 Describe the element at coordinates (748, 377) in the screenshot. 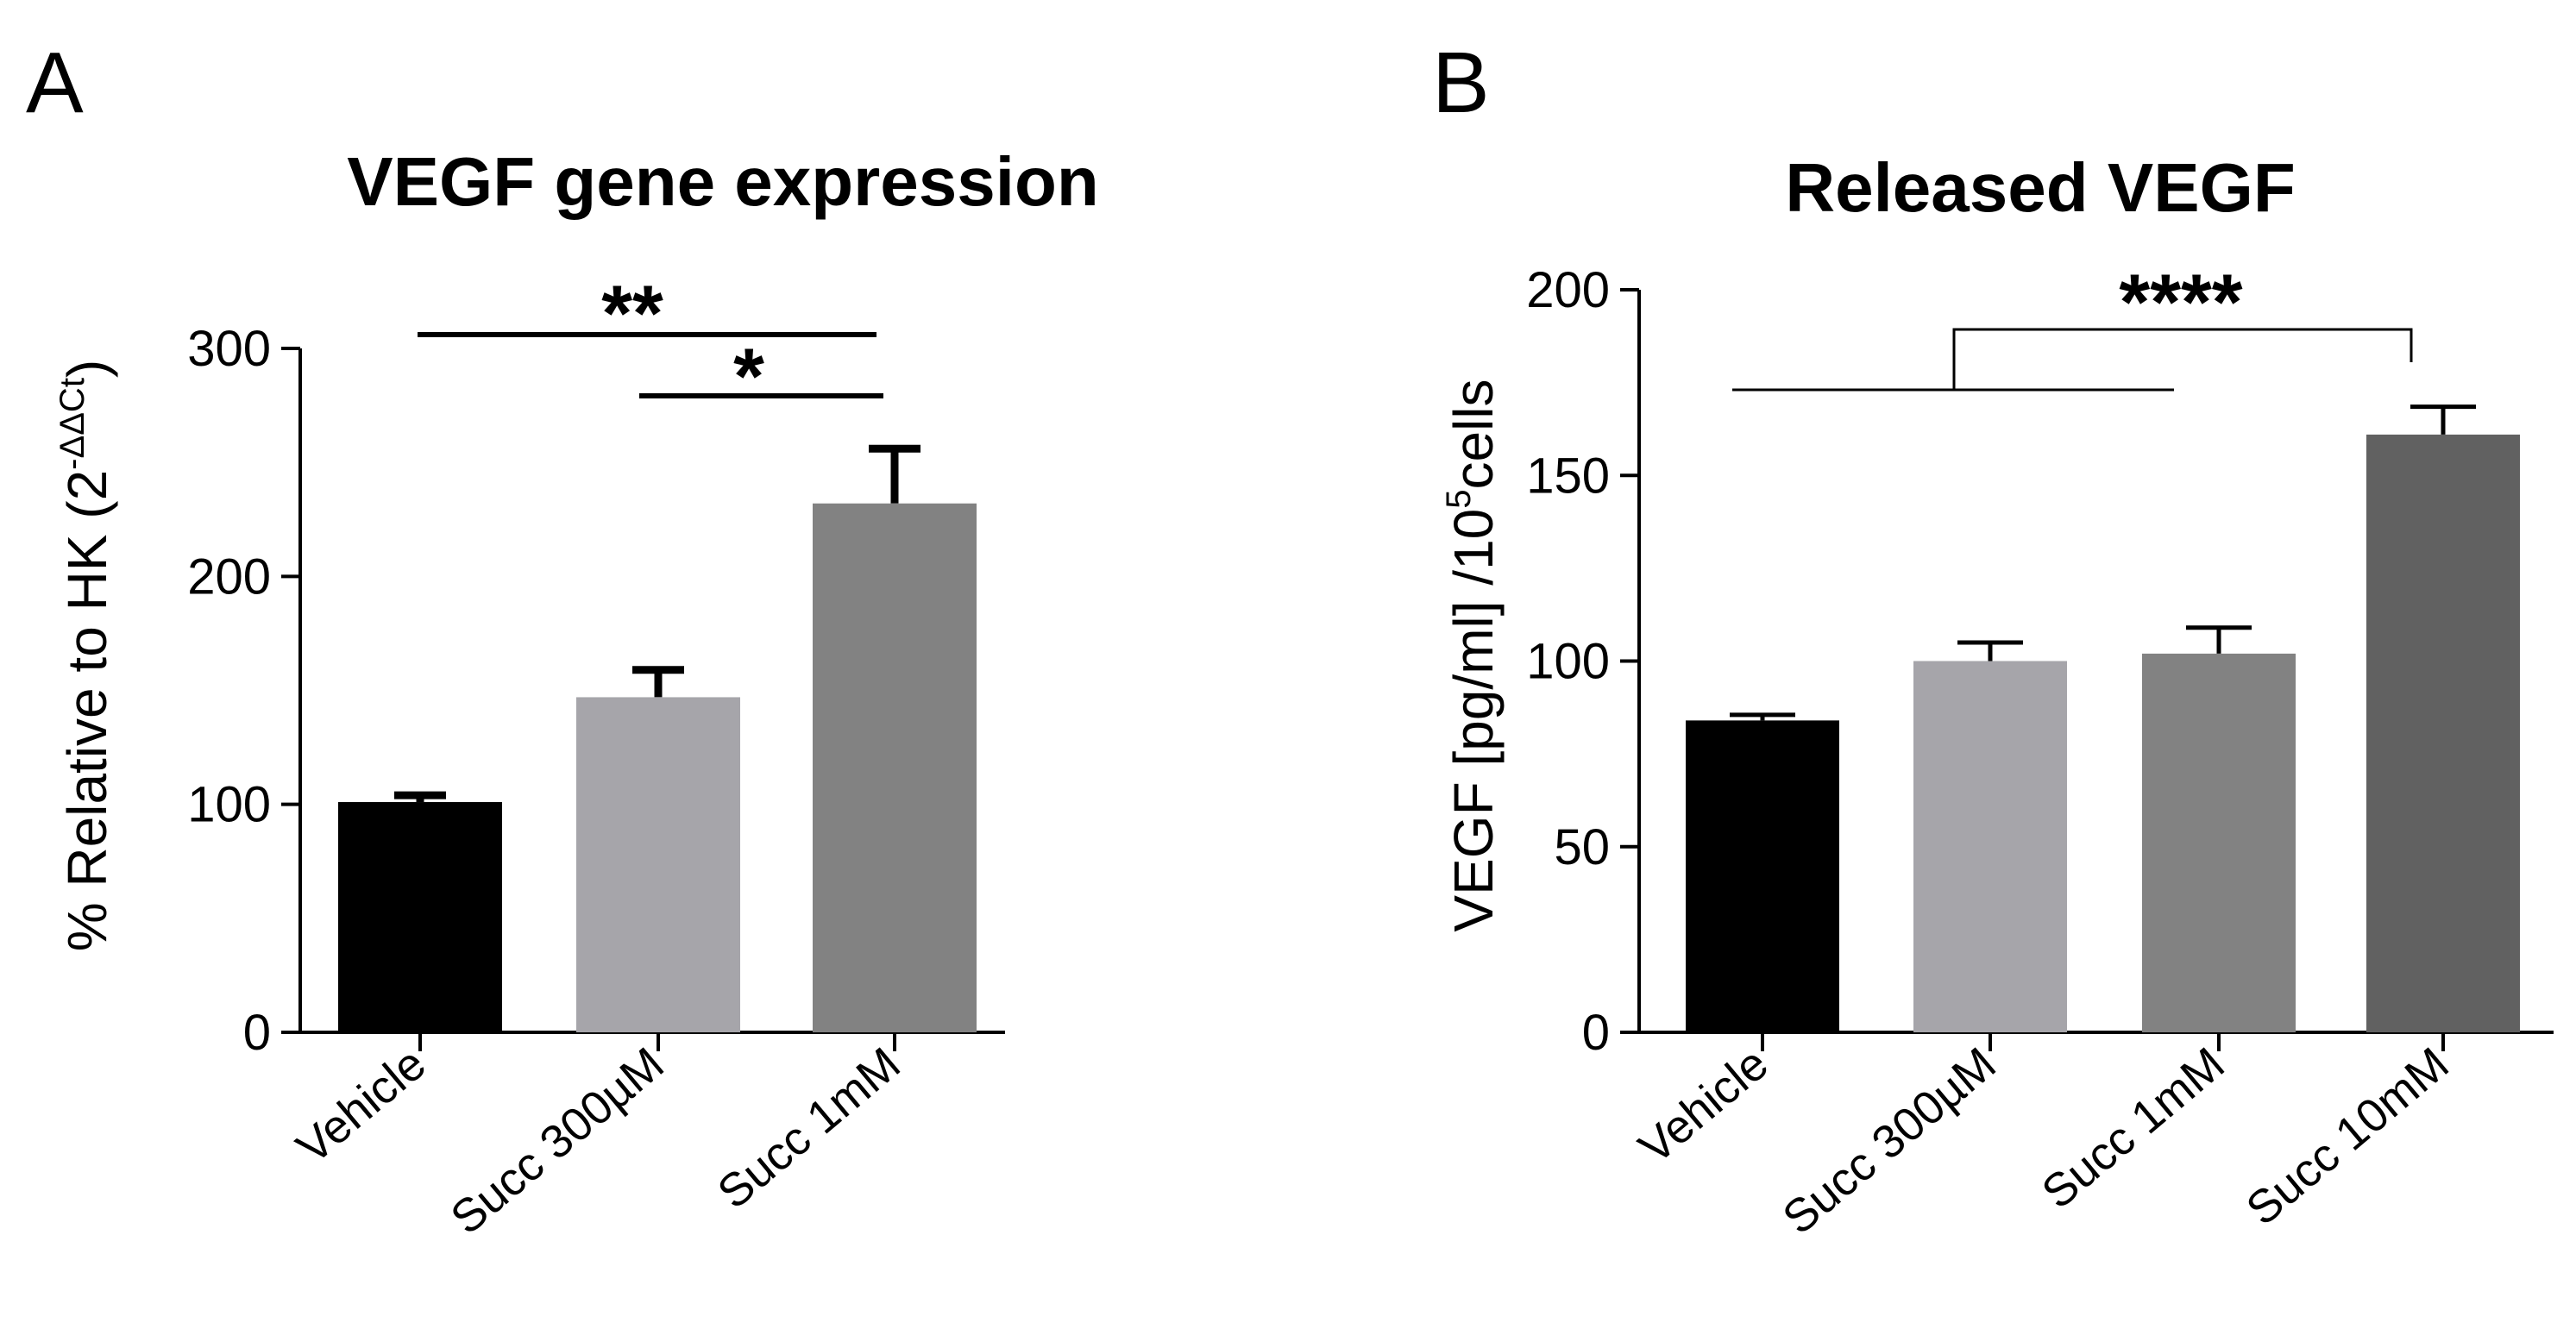

I see `chart-a-significance-label: *` at that location.